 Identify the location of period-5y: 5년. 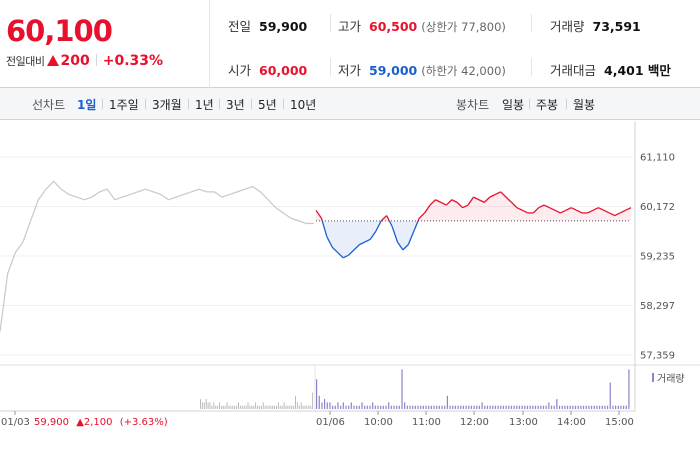
(267, 105).